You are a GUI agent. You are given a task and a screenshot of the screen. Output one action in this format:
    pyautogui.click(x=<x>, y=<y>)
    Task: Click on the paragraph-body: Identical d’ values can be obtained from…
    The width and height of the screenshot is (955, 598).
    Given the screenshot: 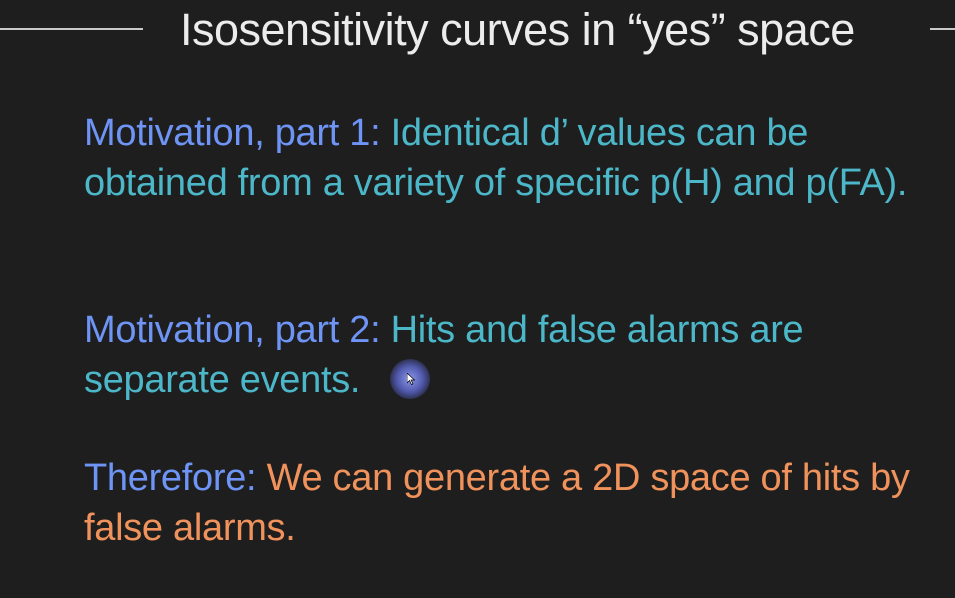 What is the action you would take?
    pyautogui.click(x=496, y=158)
    